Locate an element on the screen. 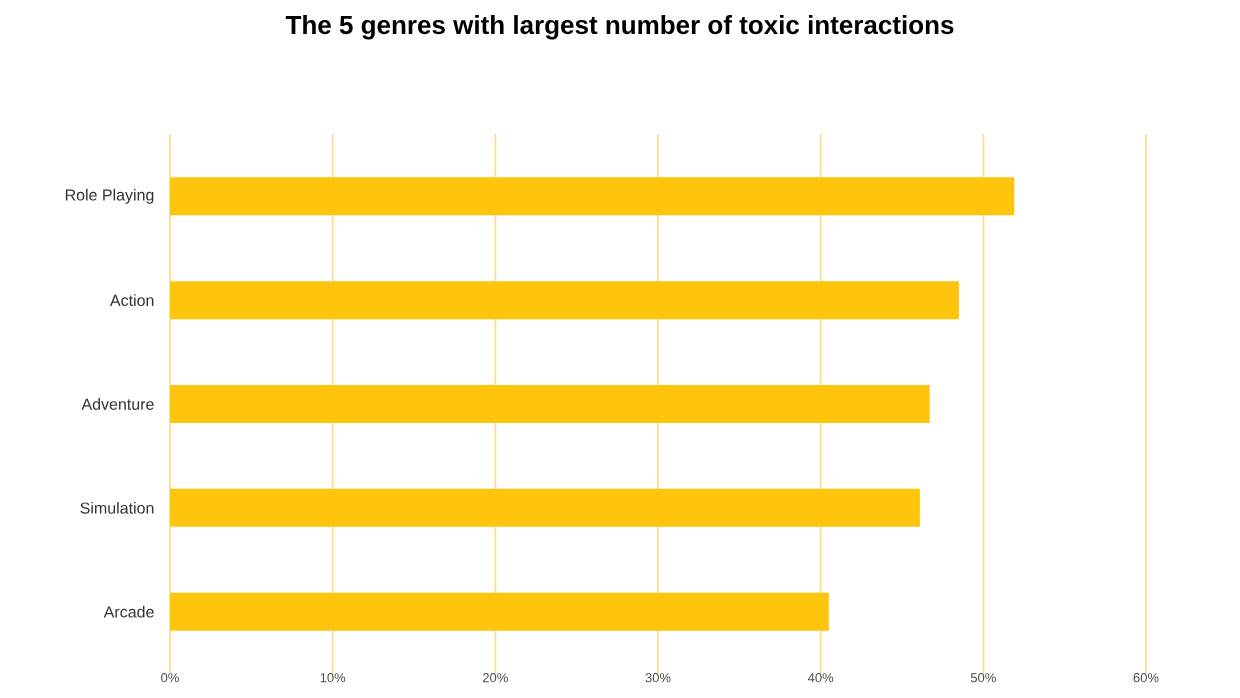 Image resolution: width=1240 pixels, height=698 pixels. y-tick-label: Role Playing is located at coordinates (109, 196).